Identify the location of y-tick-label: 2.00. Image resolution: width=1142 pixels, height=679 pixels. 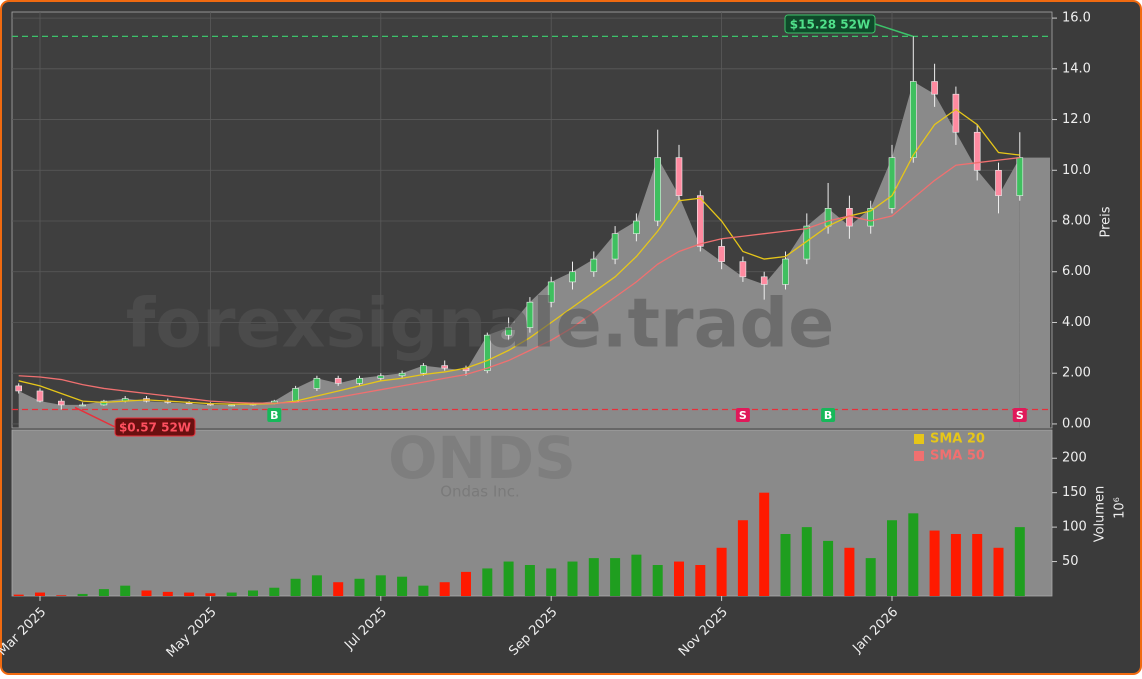
(1076, 373).